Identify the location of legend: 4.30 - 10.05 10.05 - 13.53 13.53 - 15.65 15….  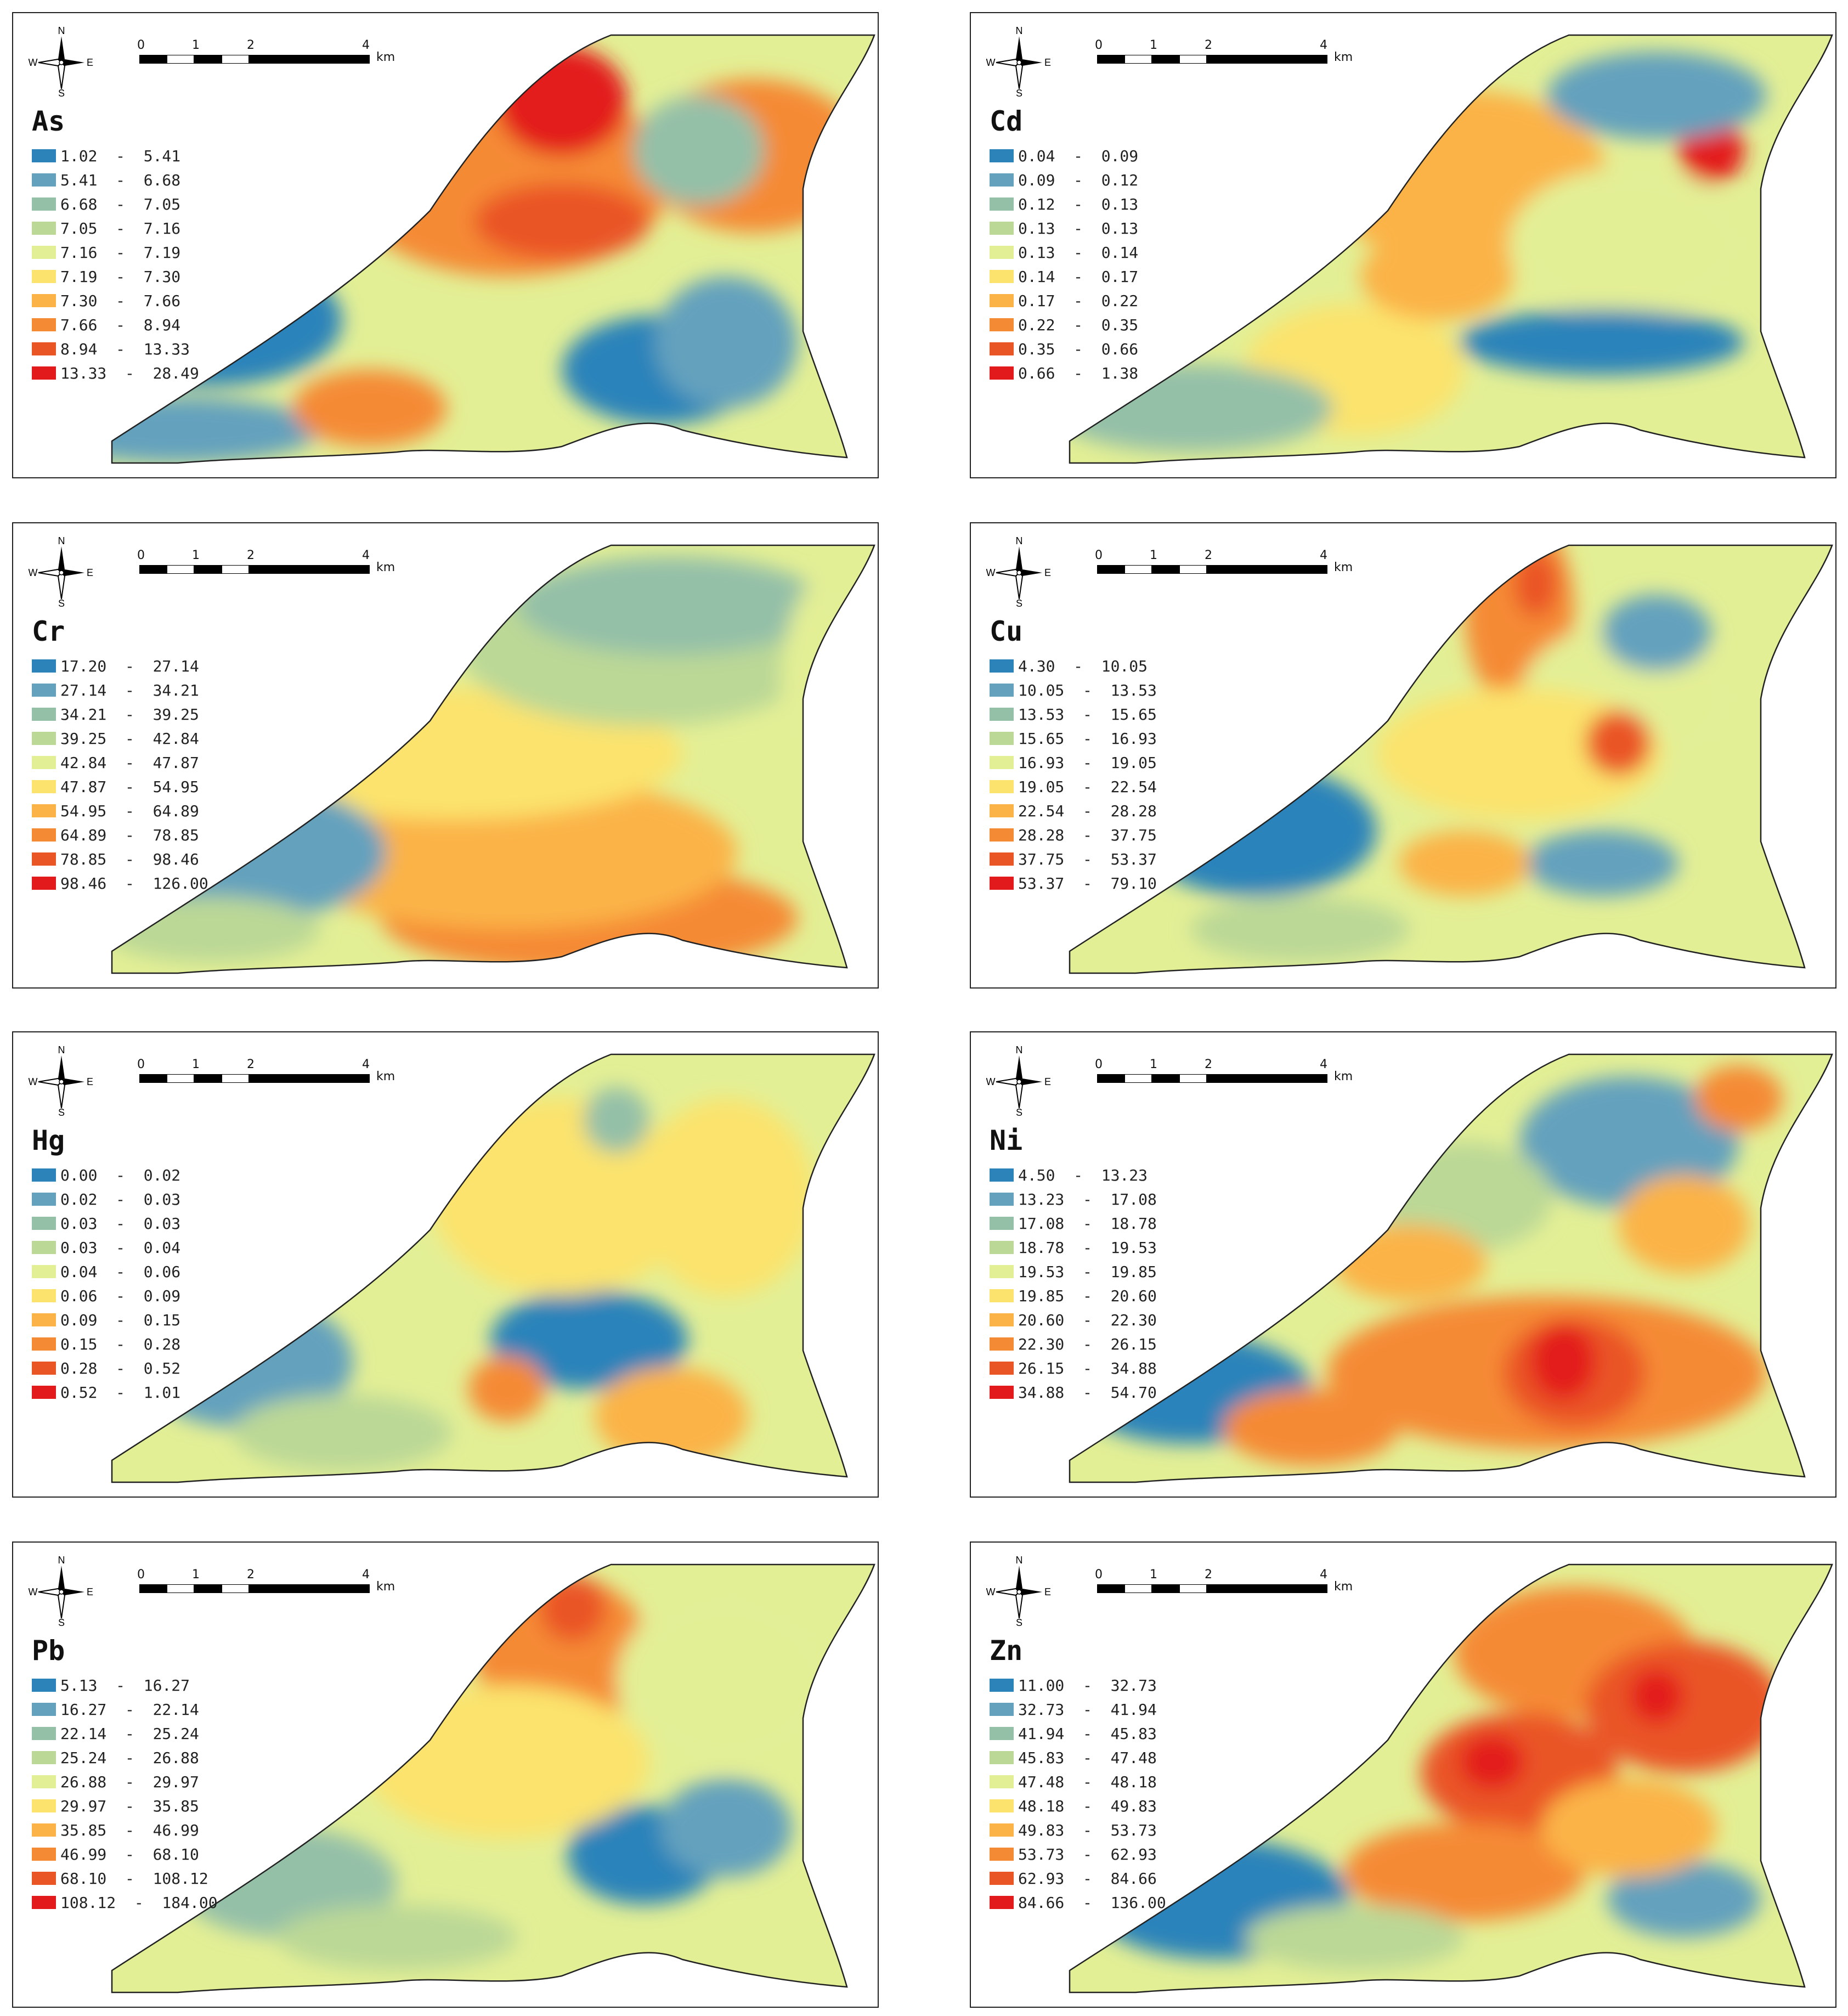
(1073, 775).